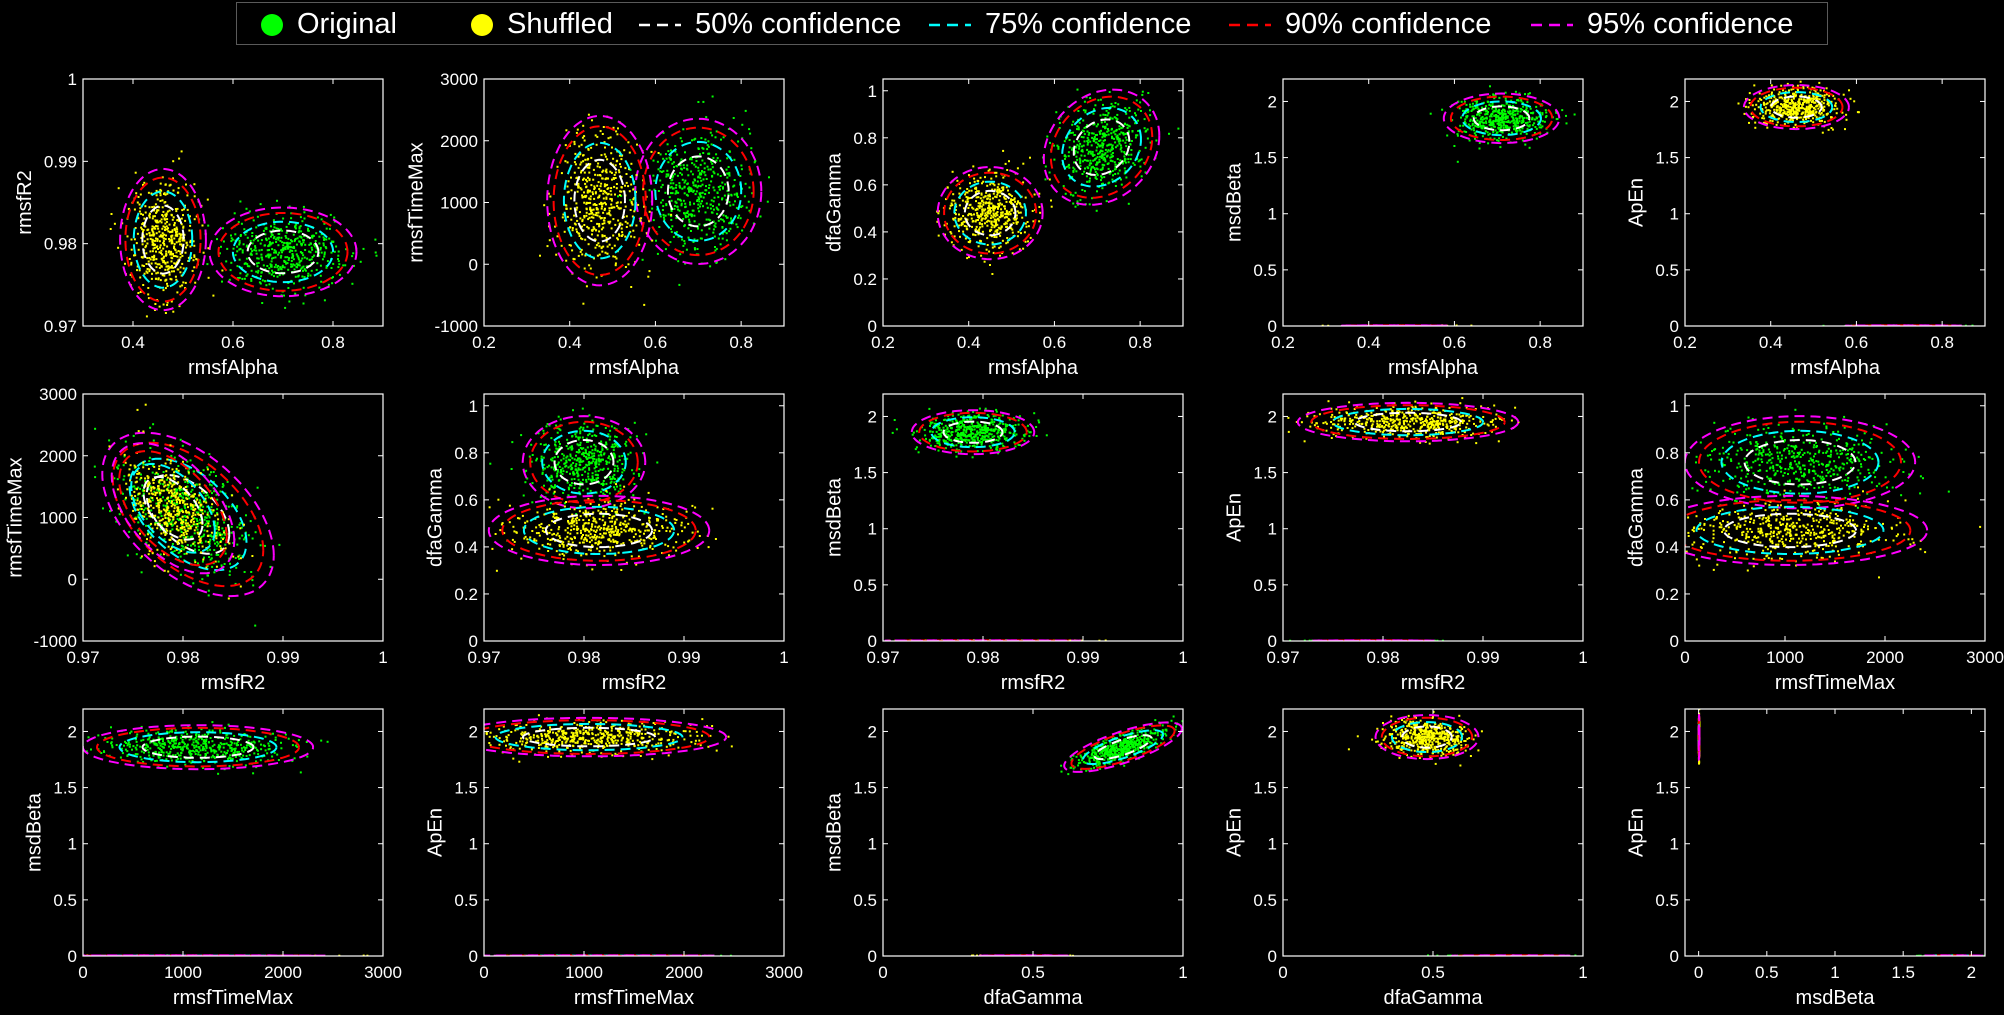  Describe the element at coordinates (347, 24) in the screenshot. I see `legend-label: Original` at that location.